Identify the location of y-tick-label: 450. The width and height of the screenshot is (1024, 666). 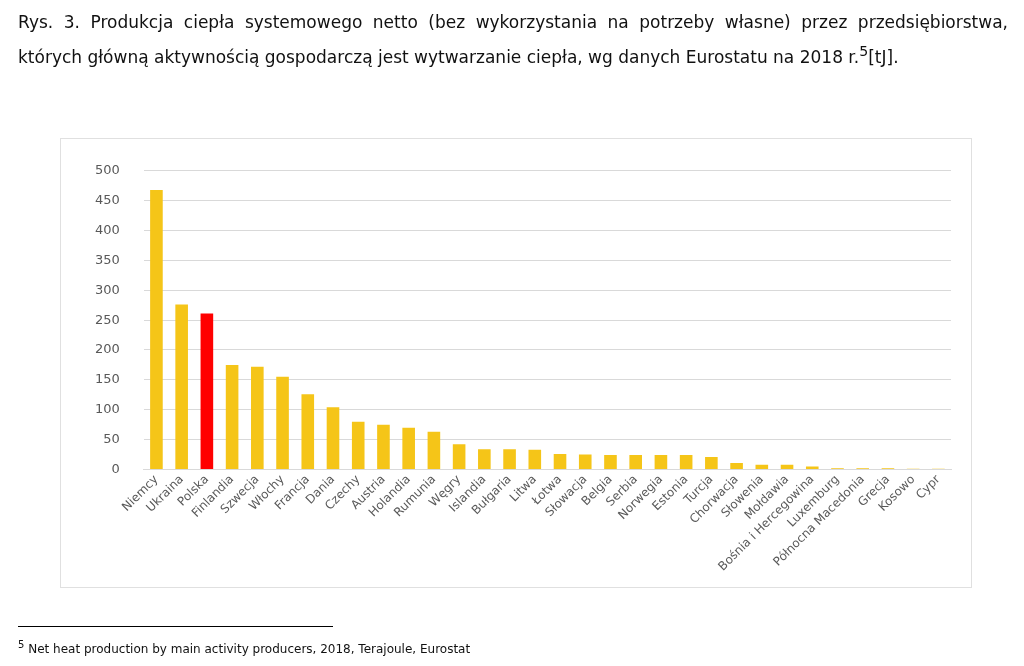
(107, 200).